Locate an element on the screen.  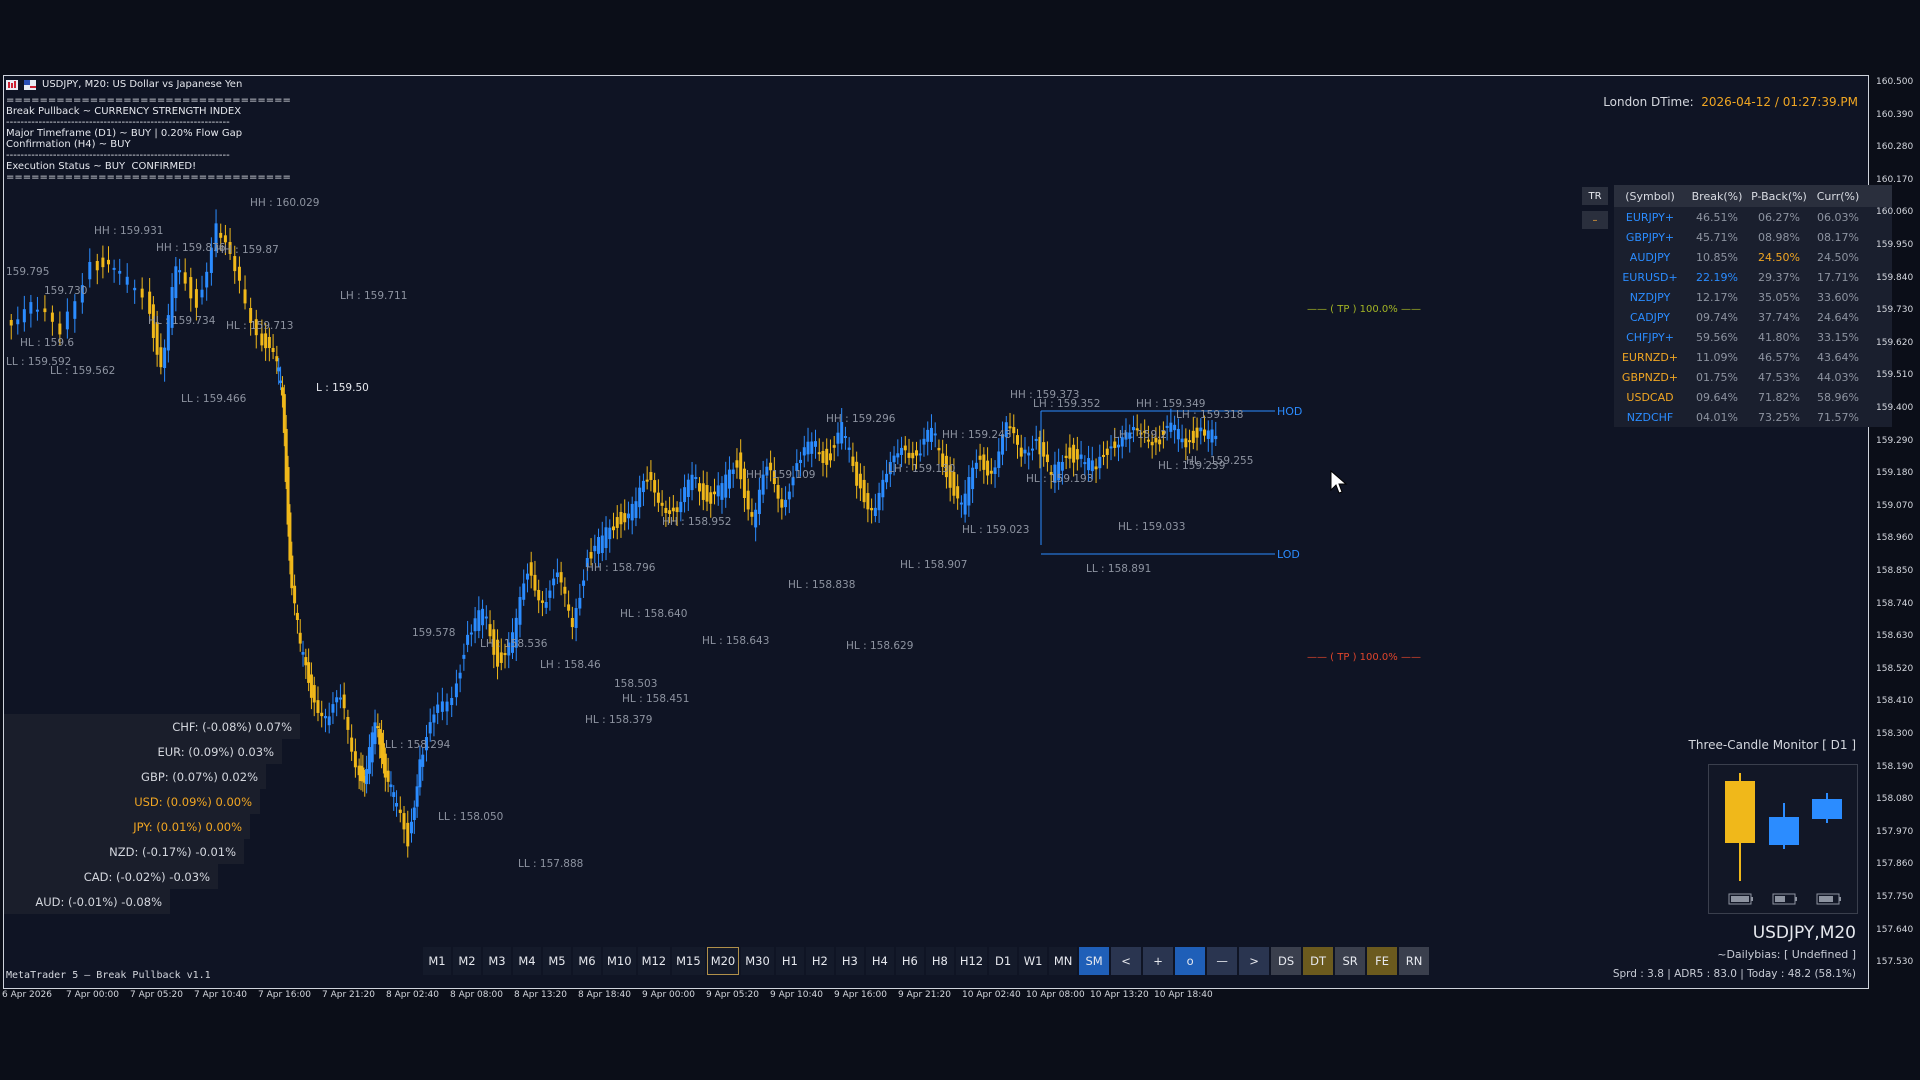
table-row: EURNZD+ 11.09% 46.57% 43.64% is located at coordinates (1753, 357).